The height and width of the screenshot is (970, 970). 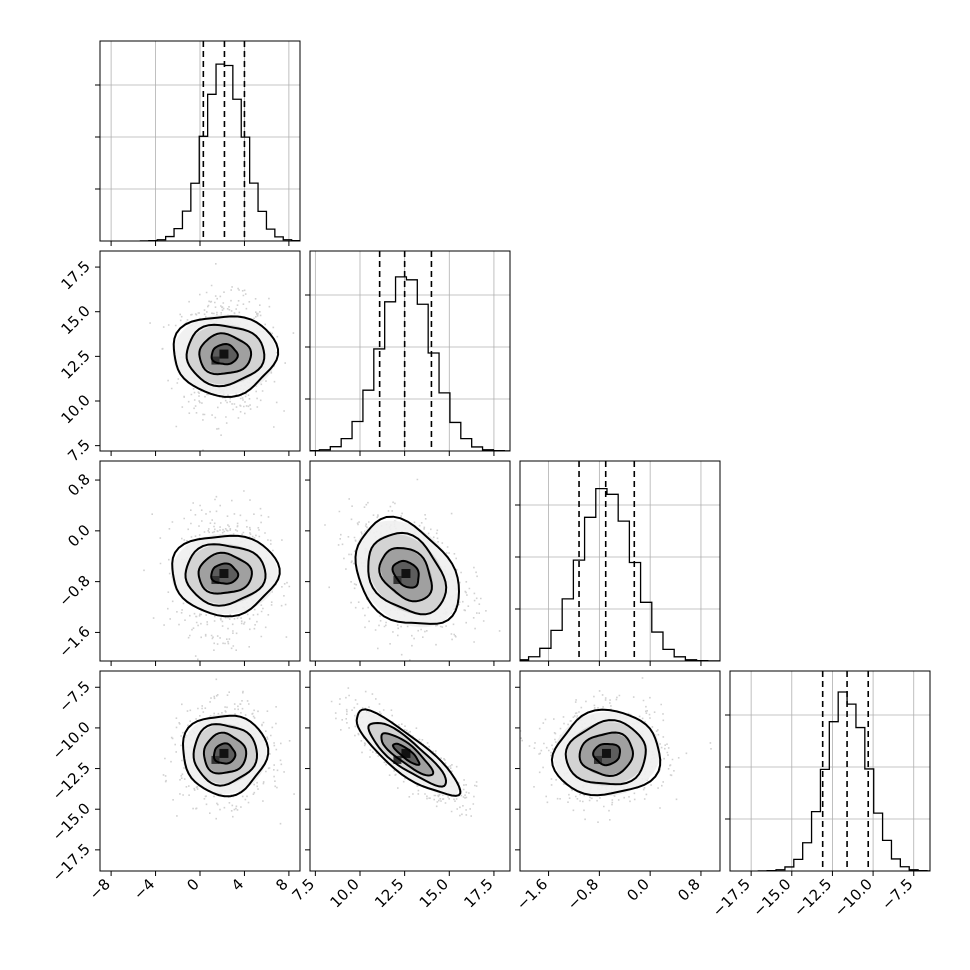 I want to click on y-tick-label: −0.8, so click(x=74, y=591).